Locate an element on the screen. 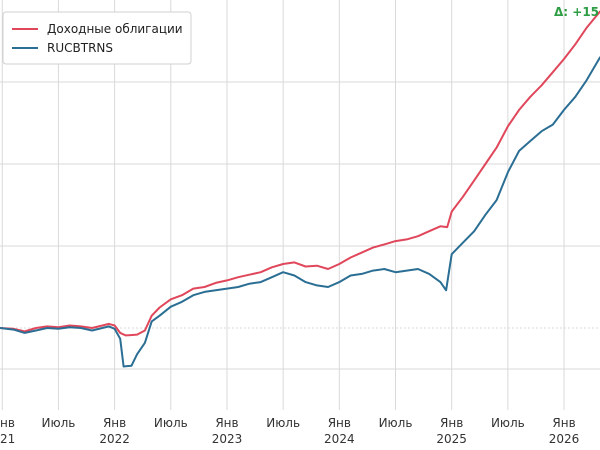  x-tick-year-label: 2026 is located at coordinates (564, 439).